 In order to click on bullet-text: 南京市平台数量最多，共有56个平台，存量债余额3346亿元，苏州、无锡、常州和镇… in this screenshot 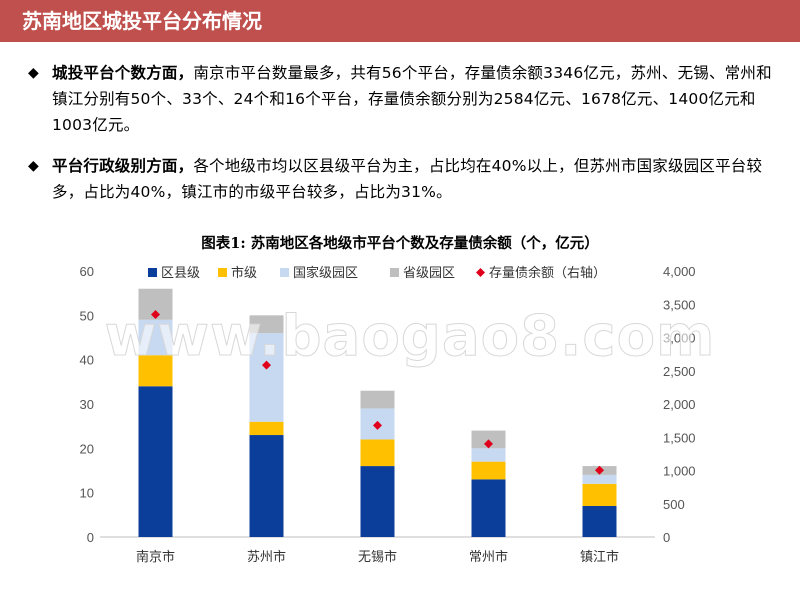, I will do `click(412, 99)`.